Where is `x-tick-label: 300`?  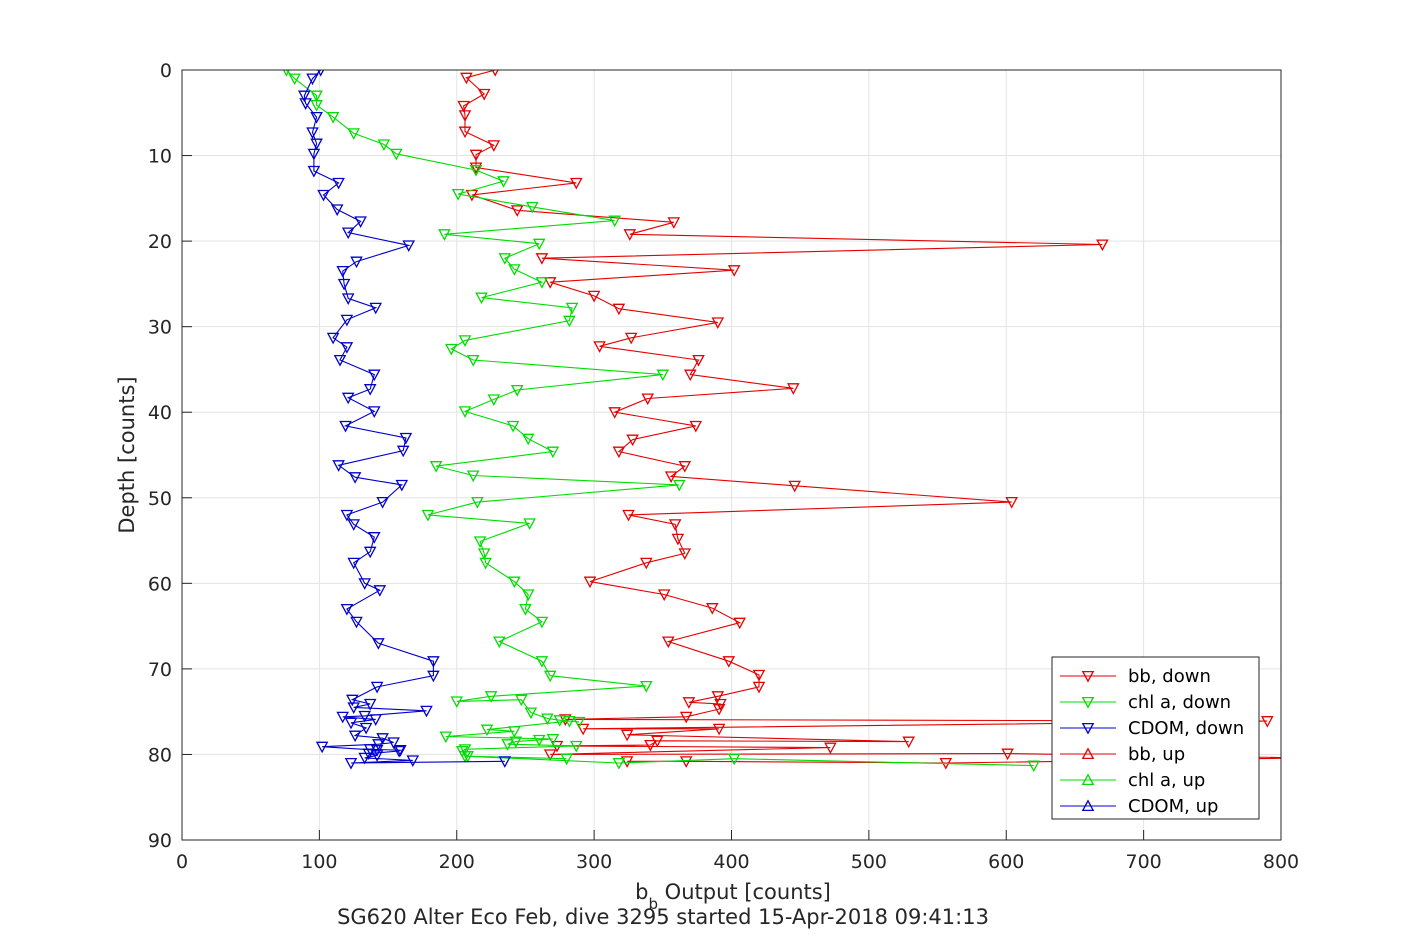
x-tick-label: 300 is located at coordinates (594, 862).